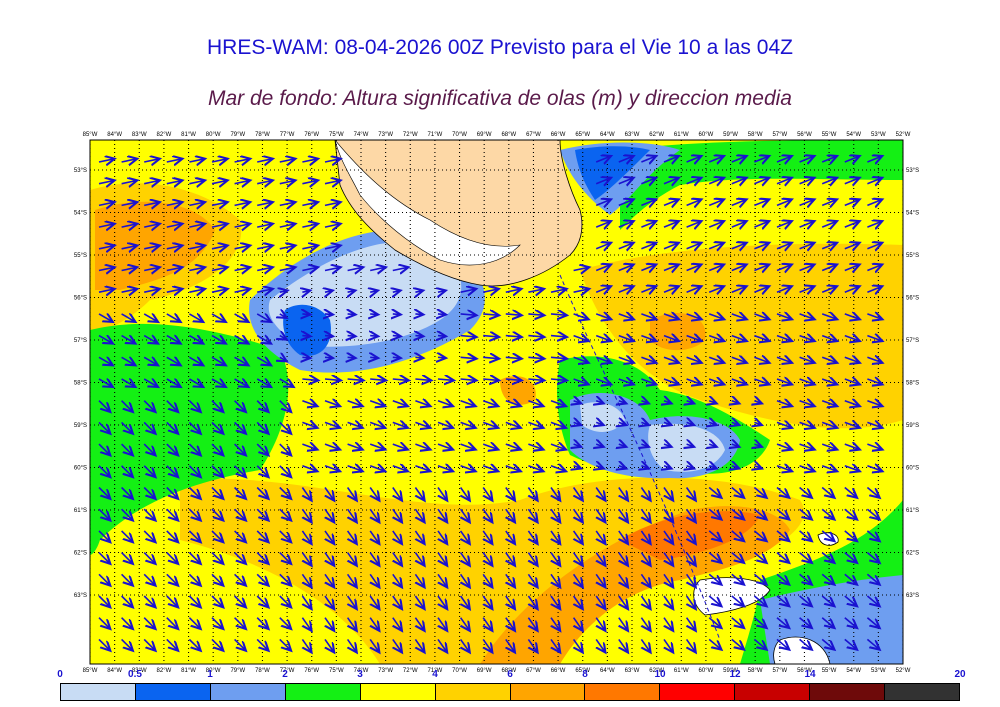  I want to click on land-archipelago-ice, so click(427, 203).